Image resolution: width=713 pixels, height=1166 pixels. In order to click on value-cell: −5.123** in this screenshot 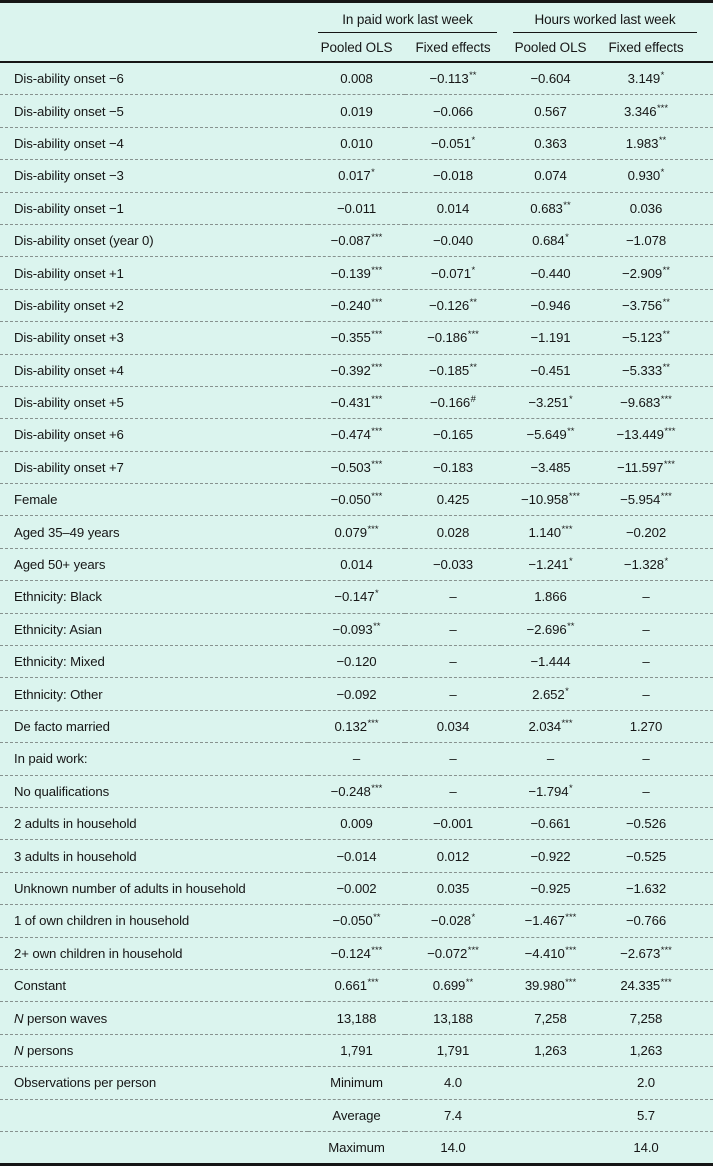, I will do `click(656, 338)`.